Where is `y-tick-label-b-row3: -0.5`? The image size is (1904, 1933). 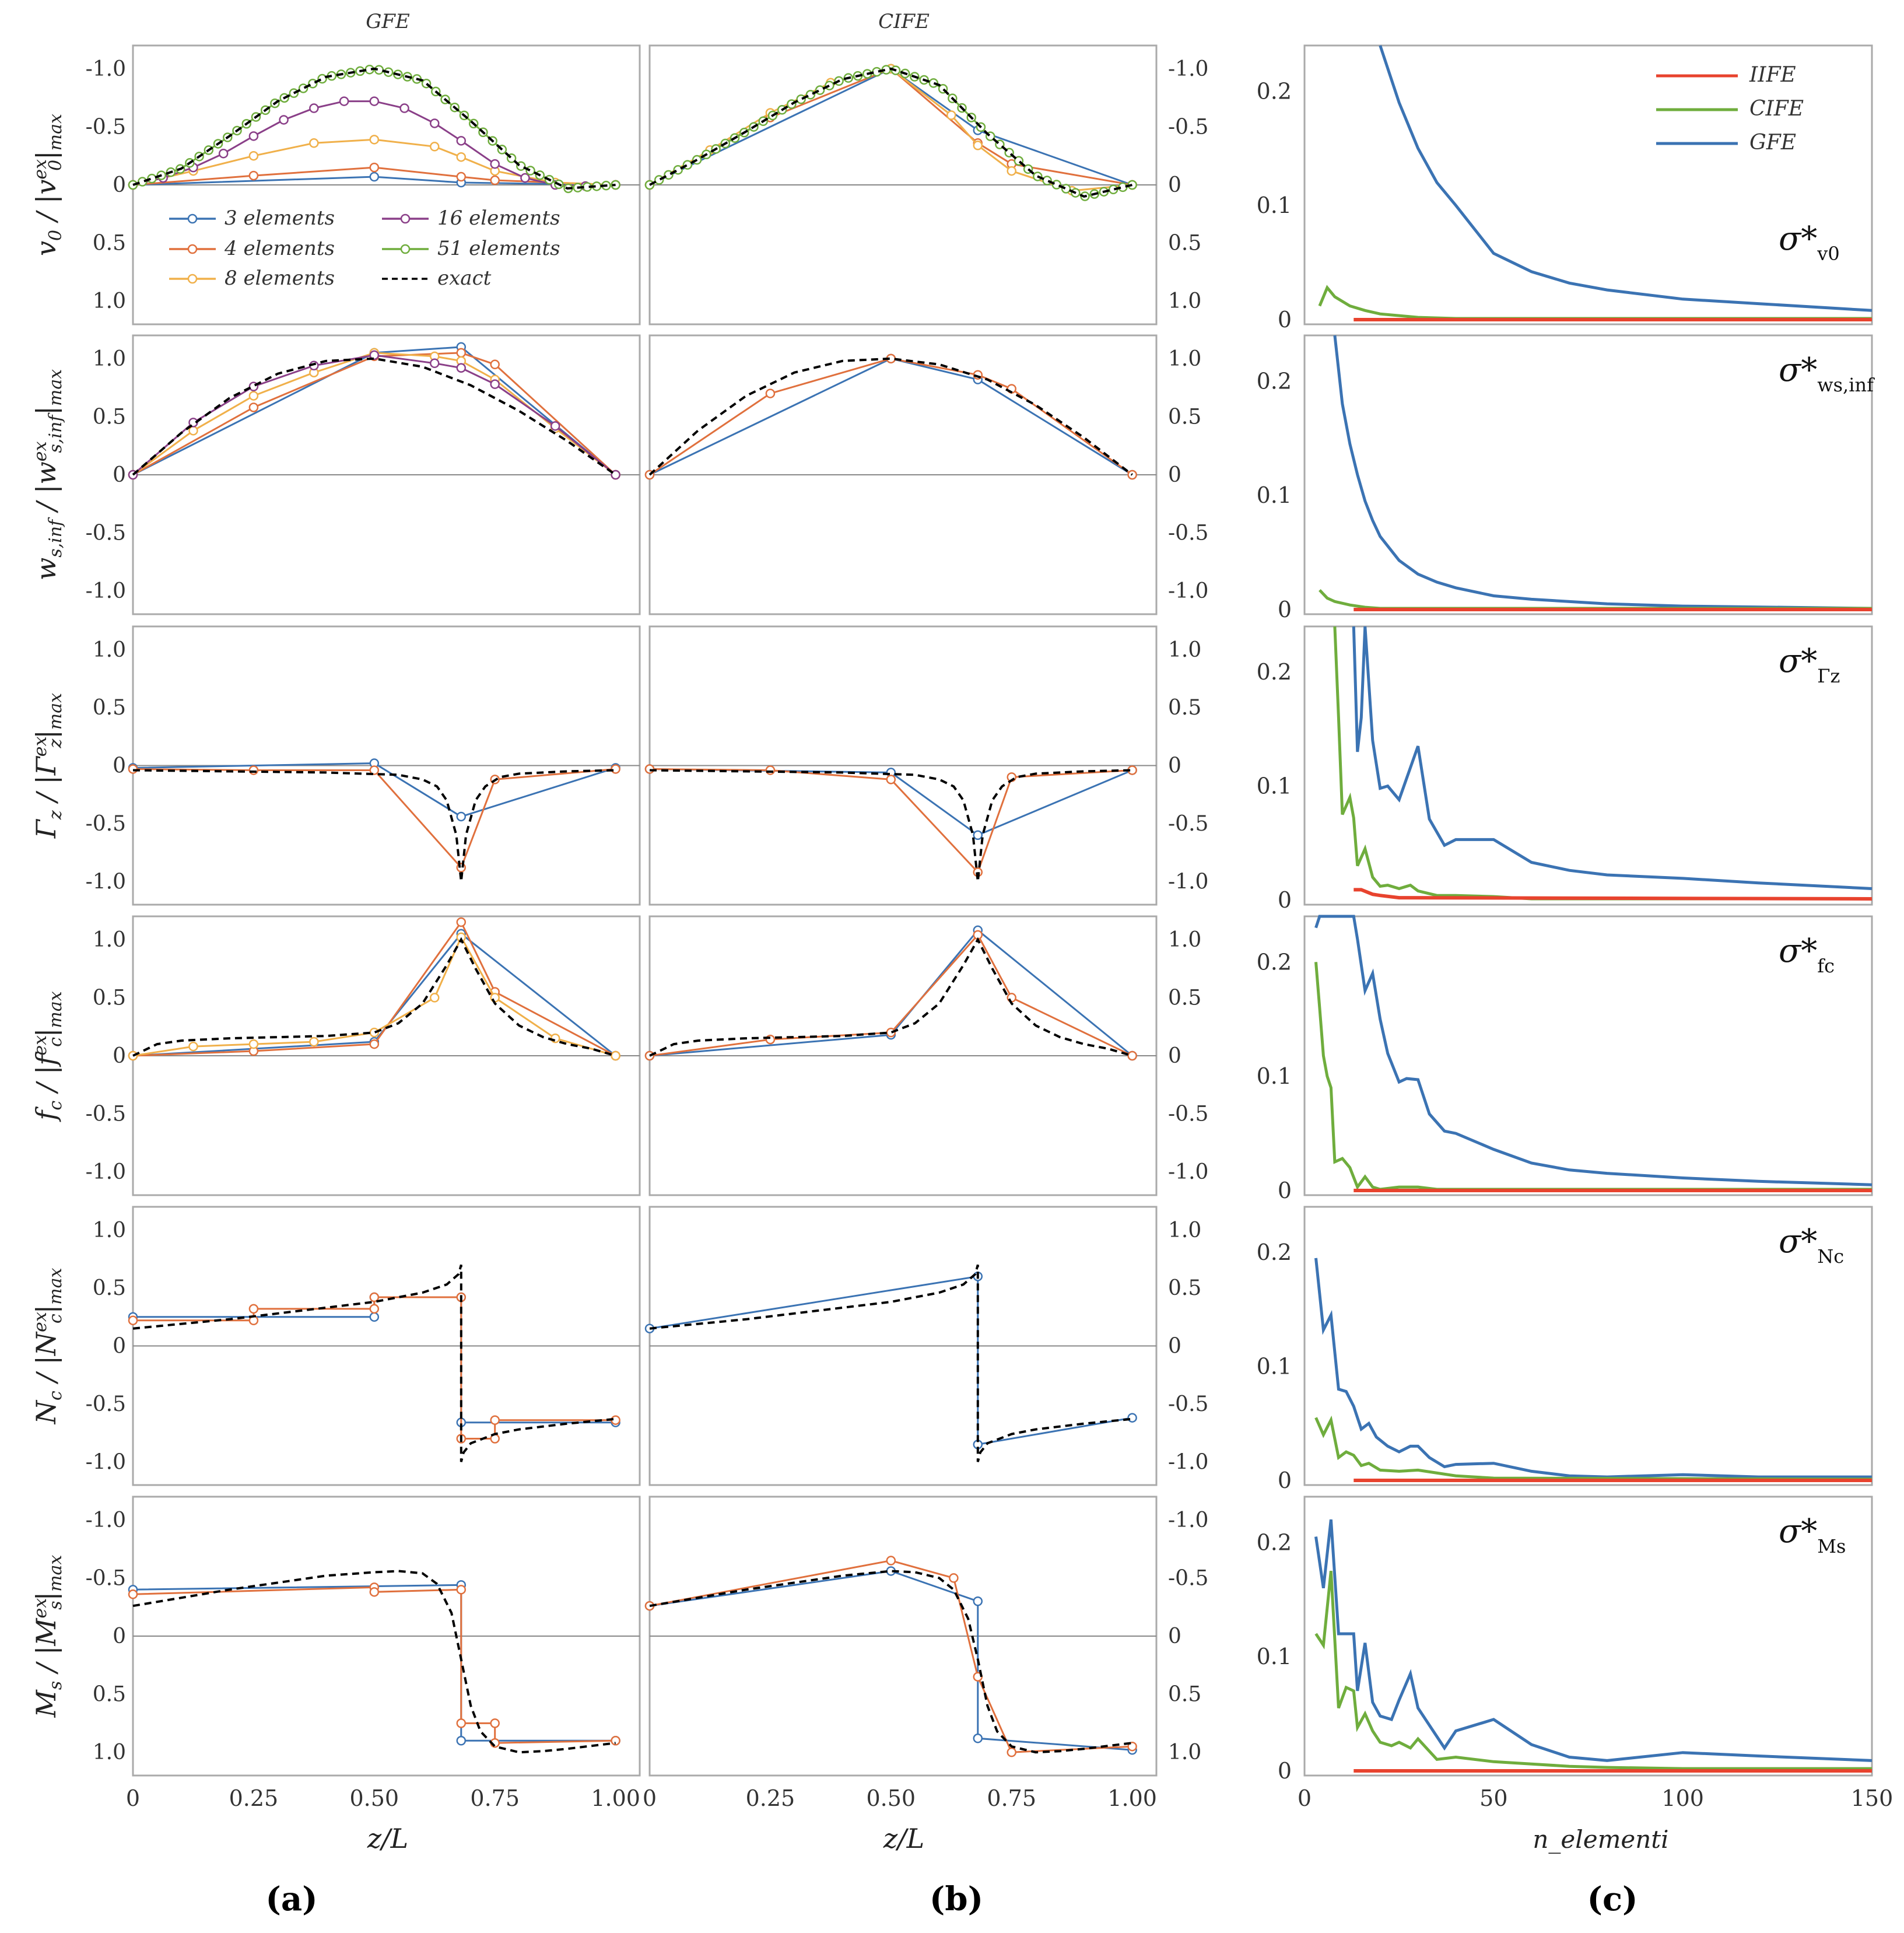 y-tick-label-b-row3: -0.5 is located at coordinates (1188, 824).